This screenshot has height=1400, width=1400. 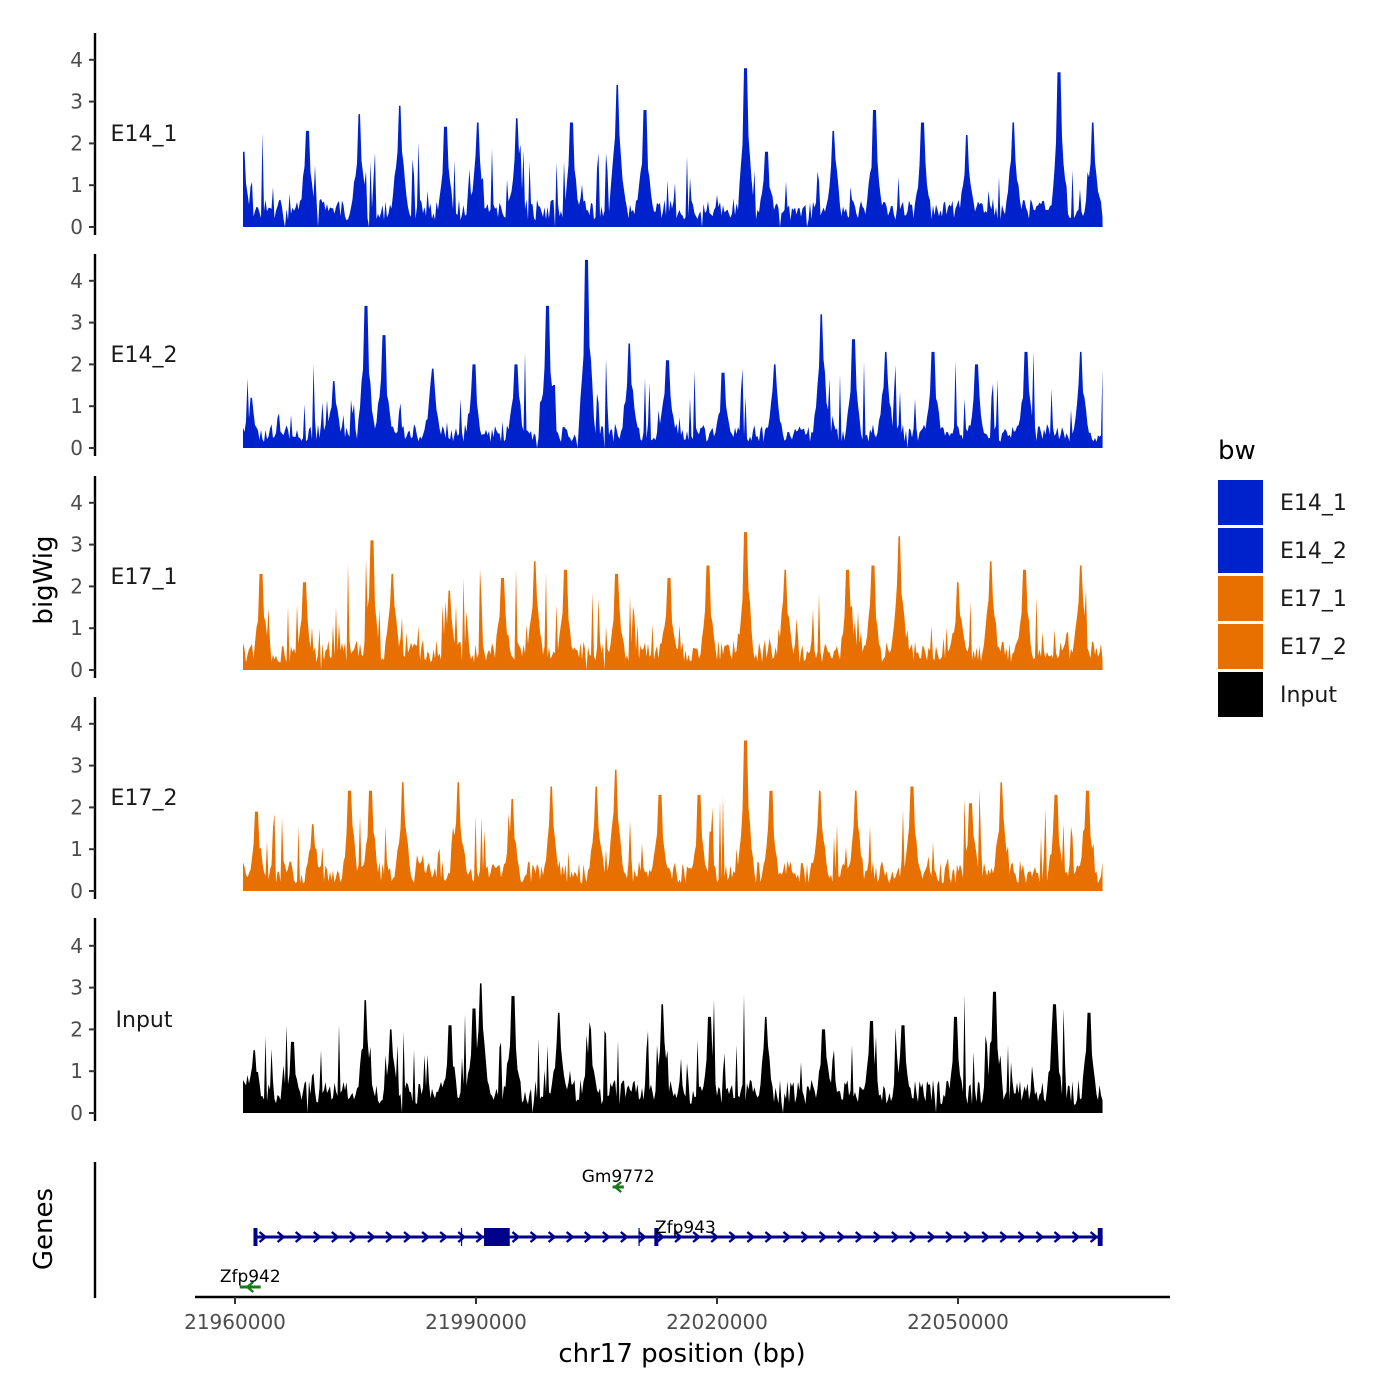 I want to click on track-e17-2: 0 1 2 3 4 E17_2, so click(x=586, y=800).